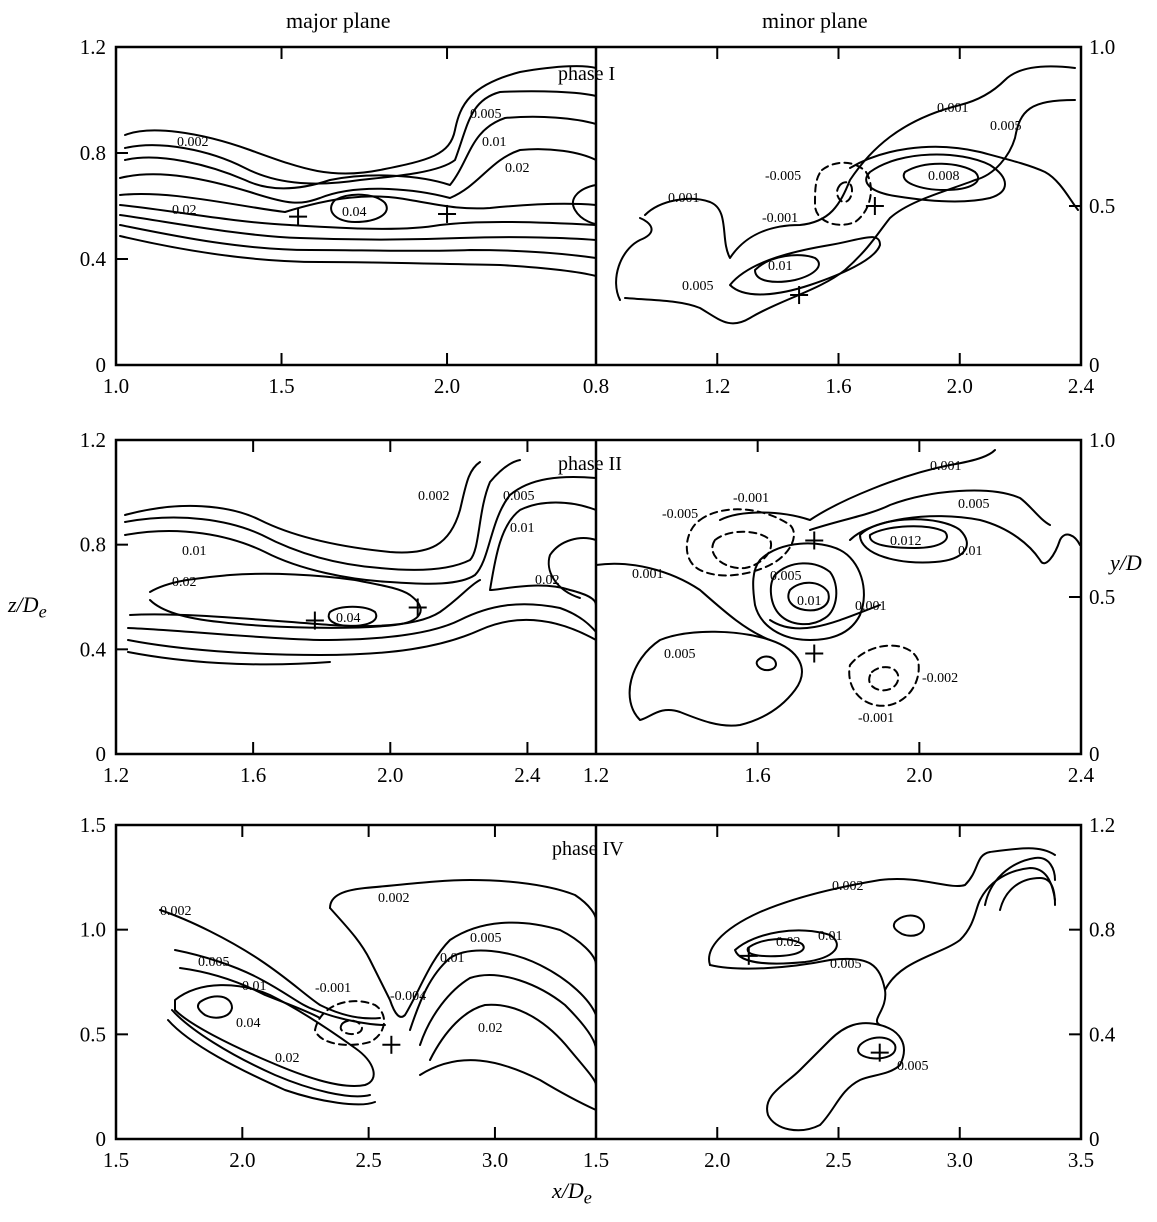 The width and height of the screenshot is (1157, 1222). Describe the element at coordinates (680, 514) in the screenshot. I see `phase-2-minor-contour-label: -0.005` at that location.